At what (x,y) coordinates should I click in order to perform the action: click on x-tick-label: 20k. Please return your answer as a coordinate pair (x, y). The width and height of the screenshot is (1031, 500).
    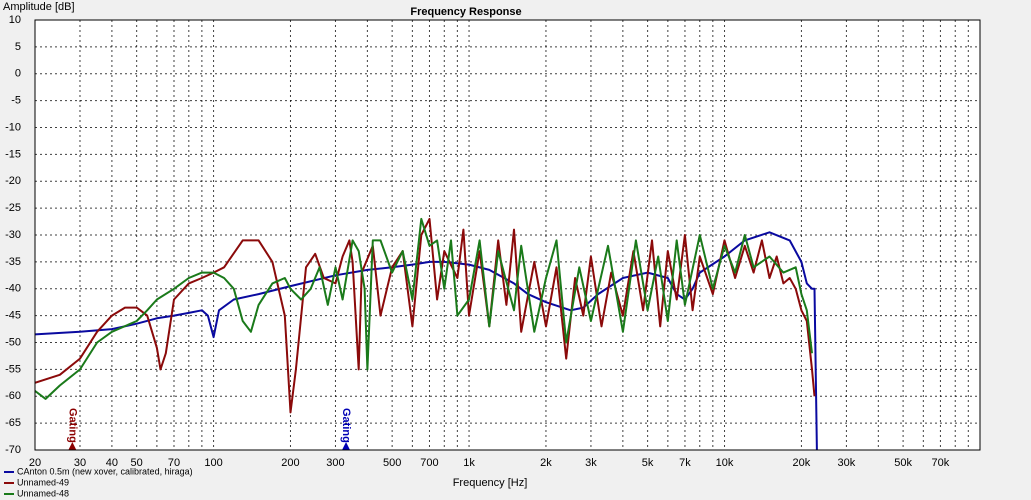
    Looking at the image, I should click on (802, 463).